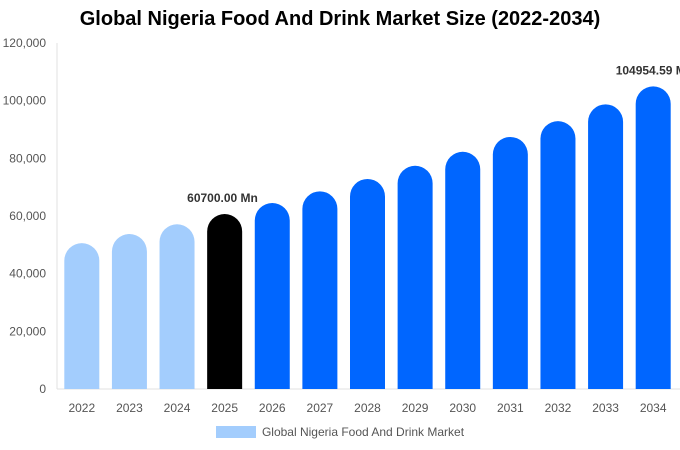 Image resolution: width=680 pixels, height=450 pixels. What do you see at coordinates (224, 408) in the screenshot?
I see `x-tick-label: 2025` at bounding box center [224, 408].